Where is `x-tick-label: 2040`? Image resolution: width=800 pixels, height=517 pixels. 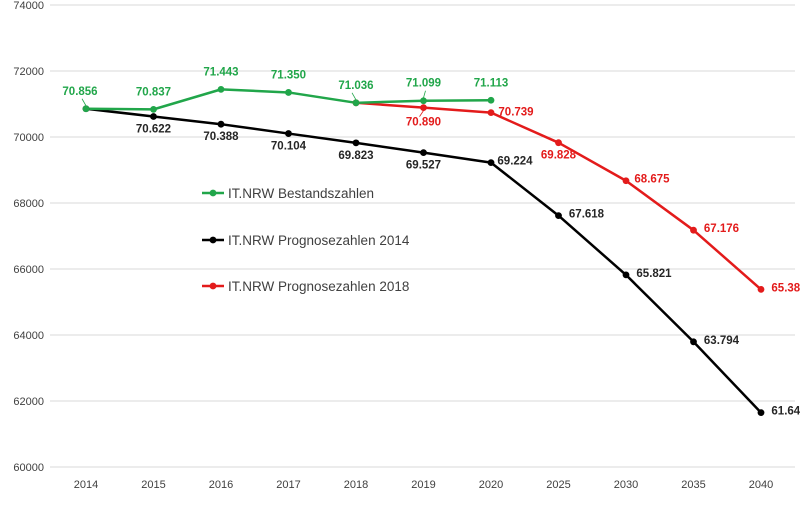 x-tick-label: 2040 is located at coordinates (761, 485).